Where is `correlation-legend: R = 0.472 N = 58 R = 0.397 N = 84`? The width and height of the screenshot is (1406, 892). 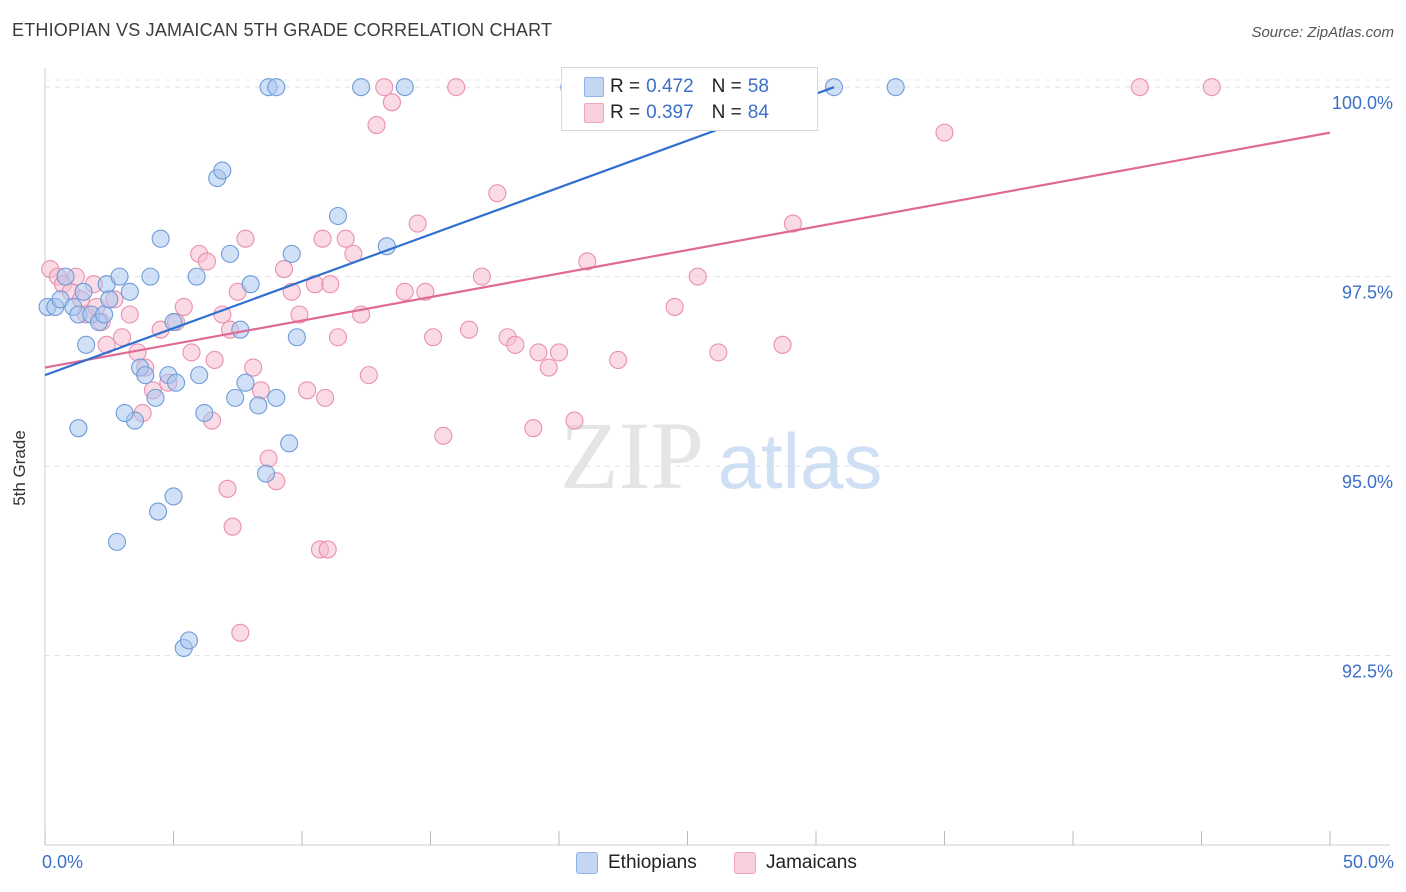 correlation-legend: R = 0.472 N = 58 R = 0.397 N = 84 is located at coordinates (689, 99).